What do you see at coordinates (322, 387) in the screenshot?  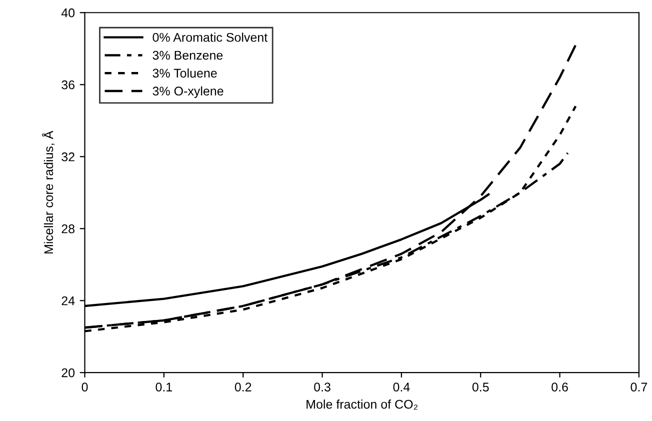 I see `x-tick-label: 0.3` at bounding box center [322, 387].